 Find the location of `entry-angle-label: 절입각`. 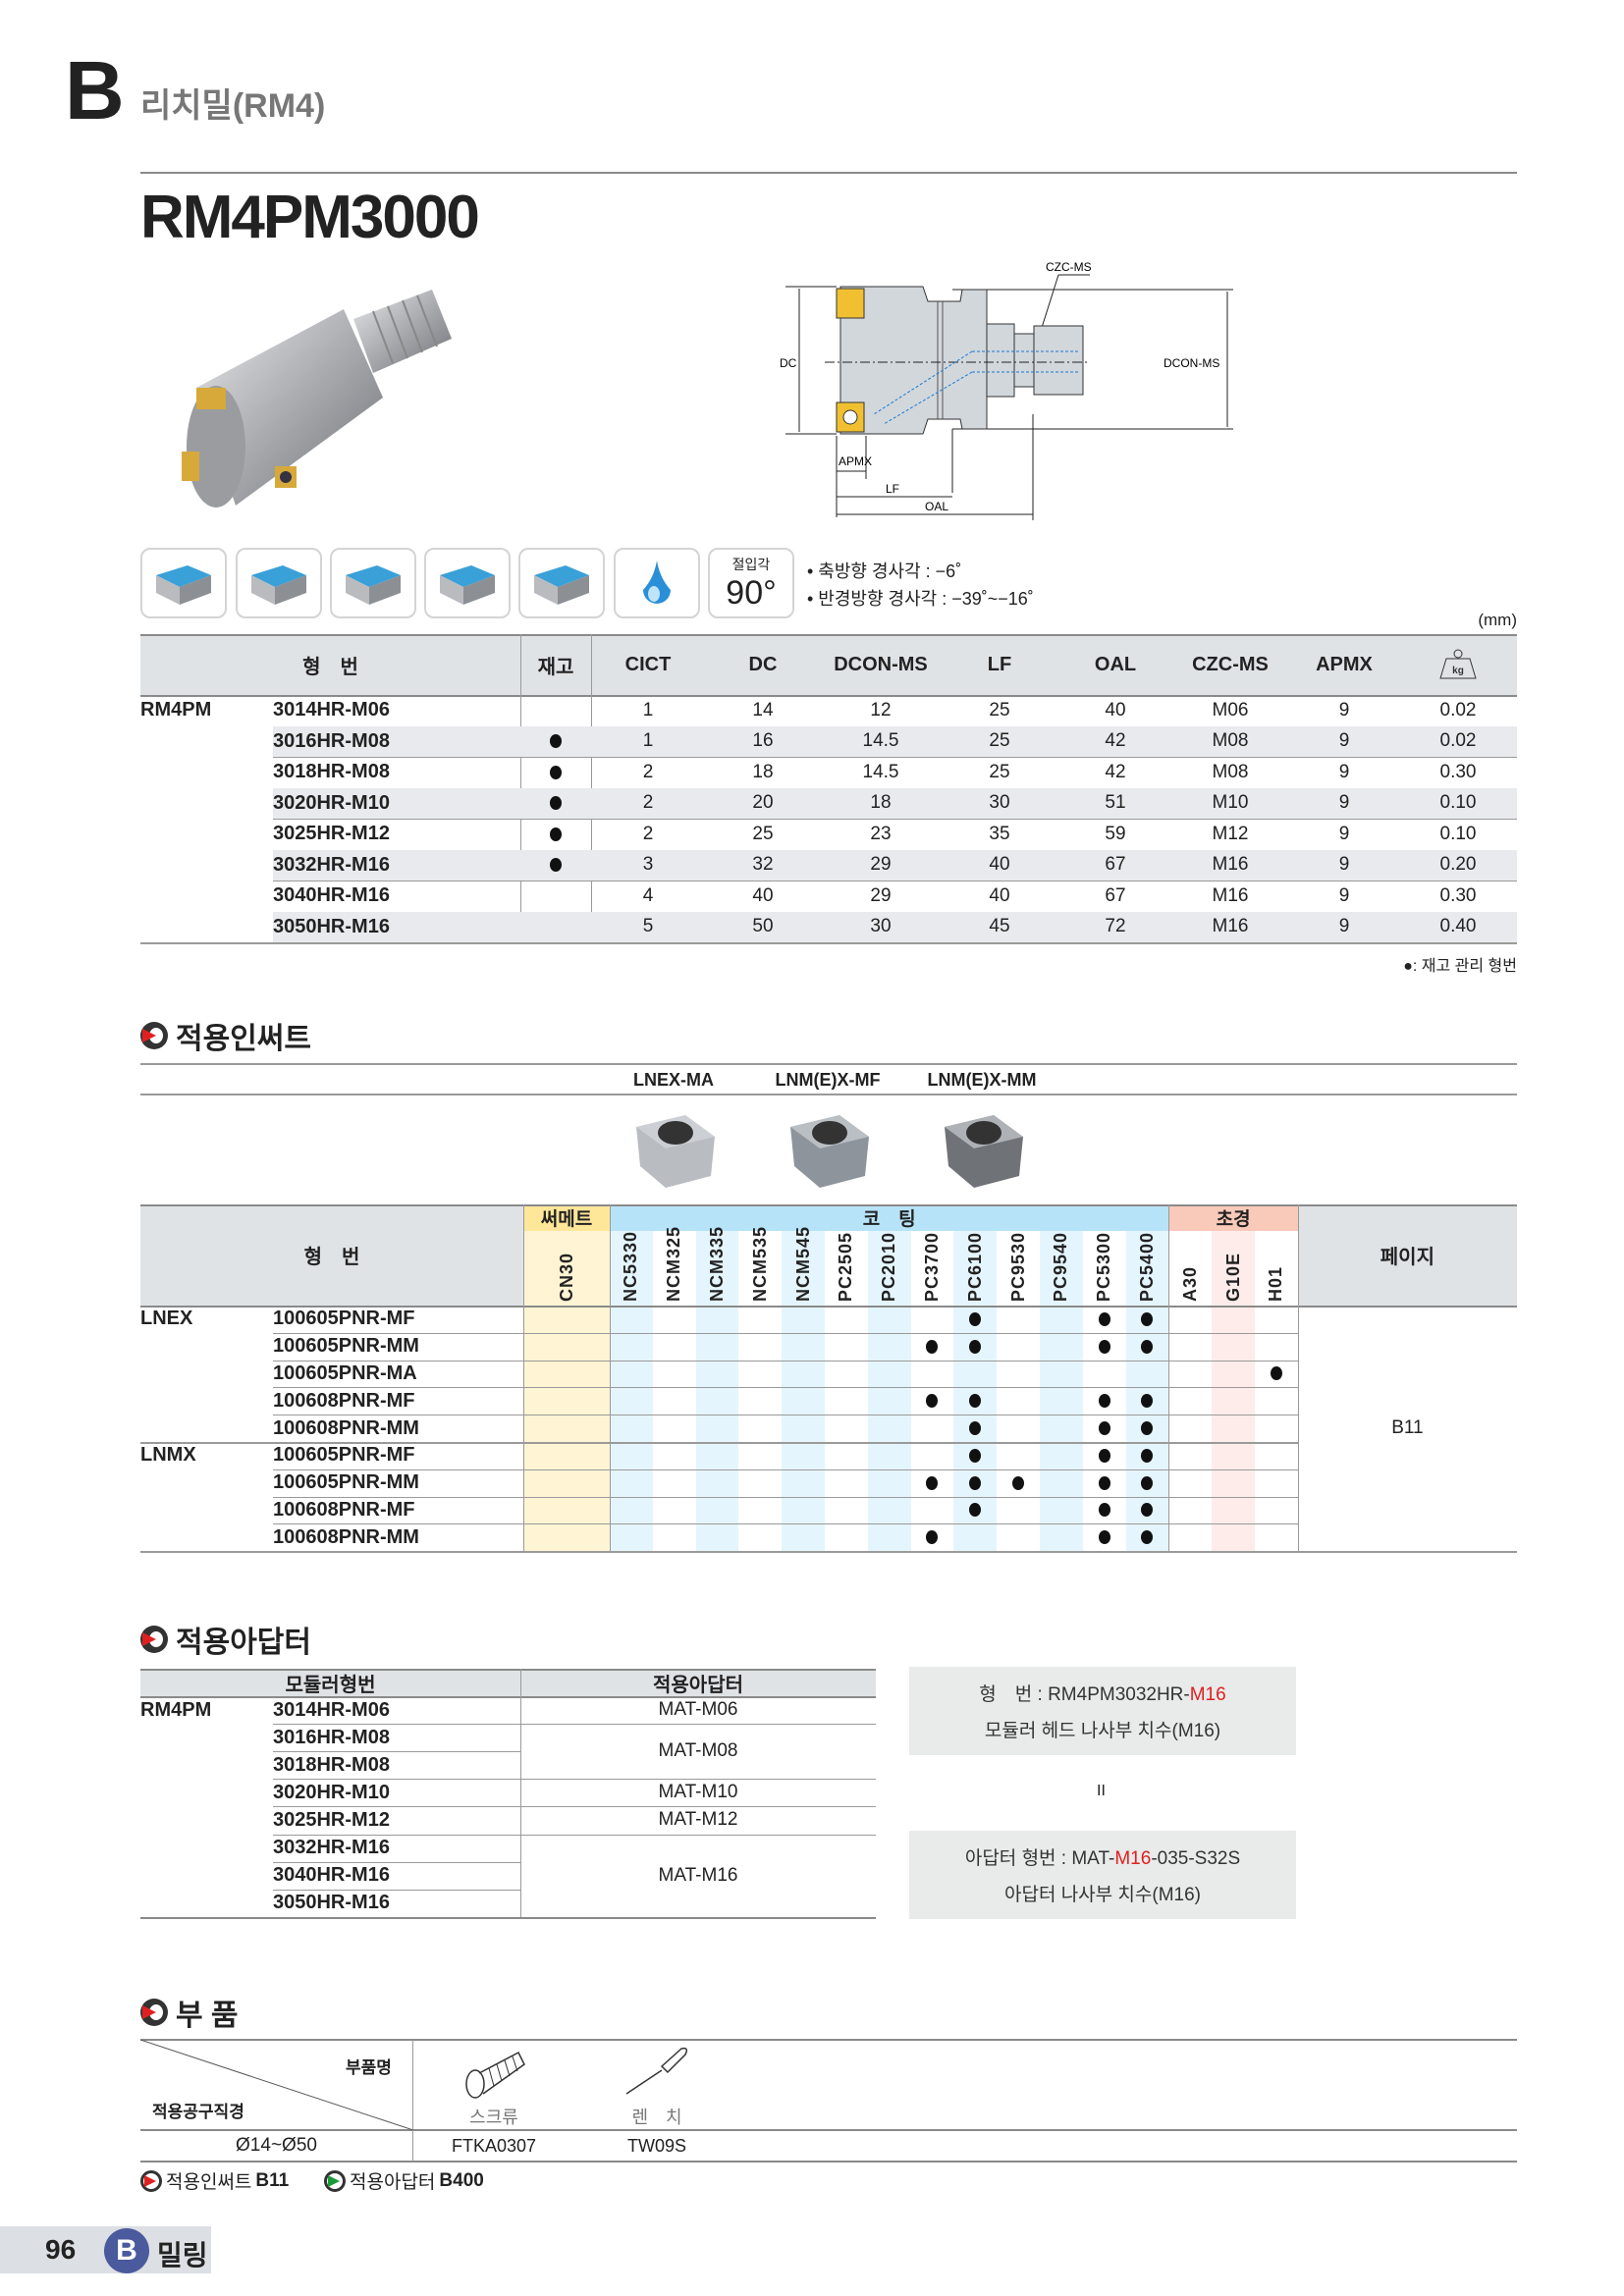

entry-angle-label: 절입각 is located at coordinates (751, 564).